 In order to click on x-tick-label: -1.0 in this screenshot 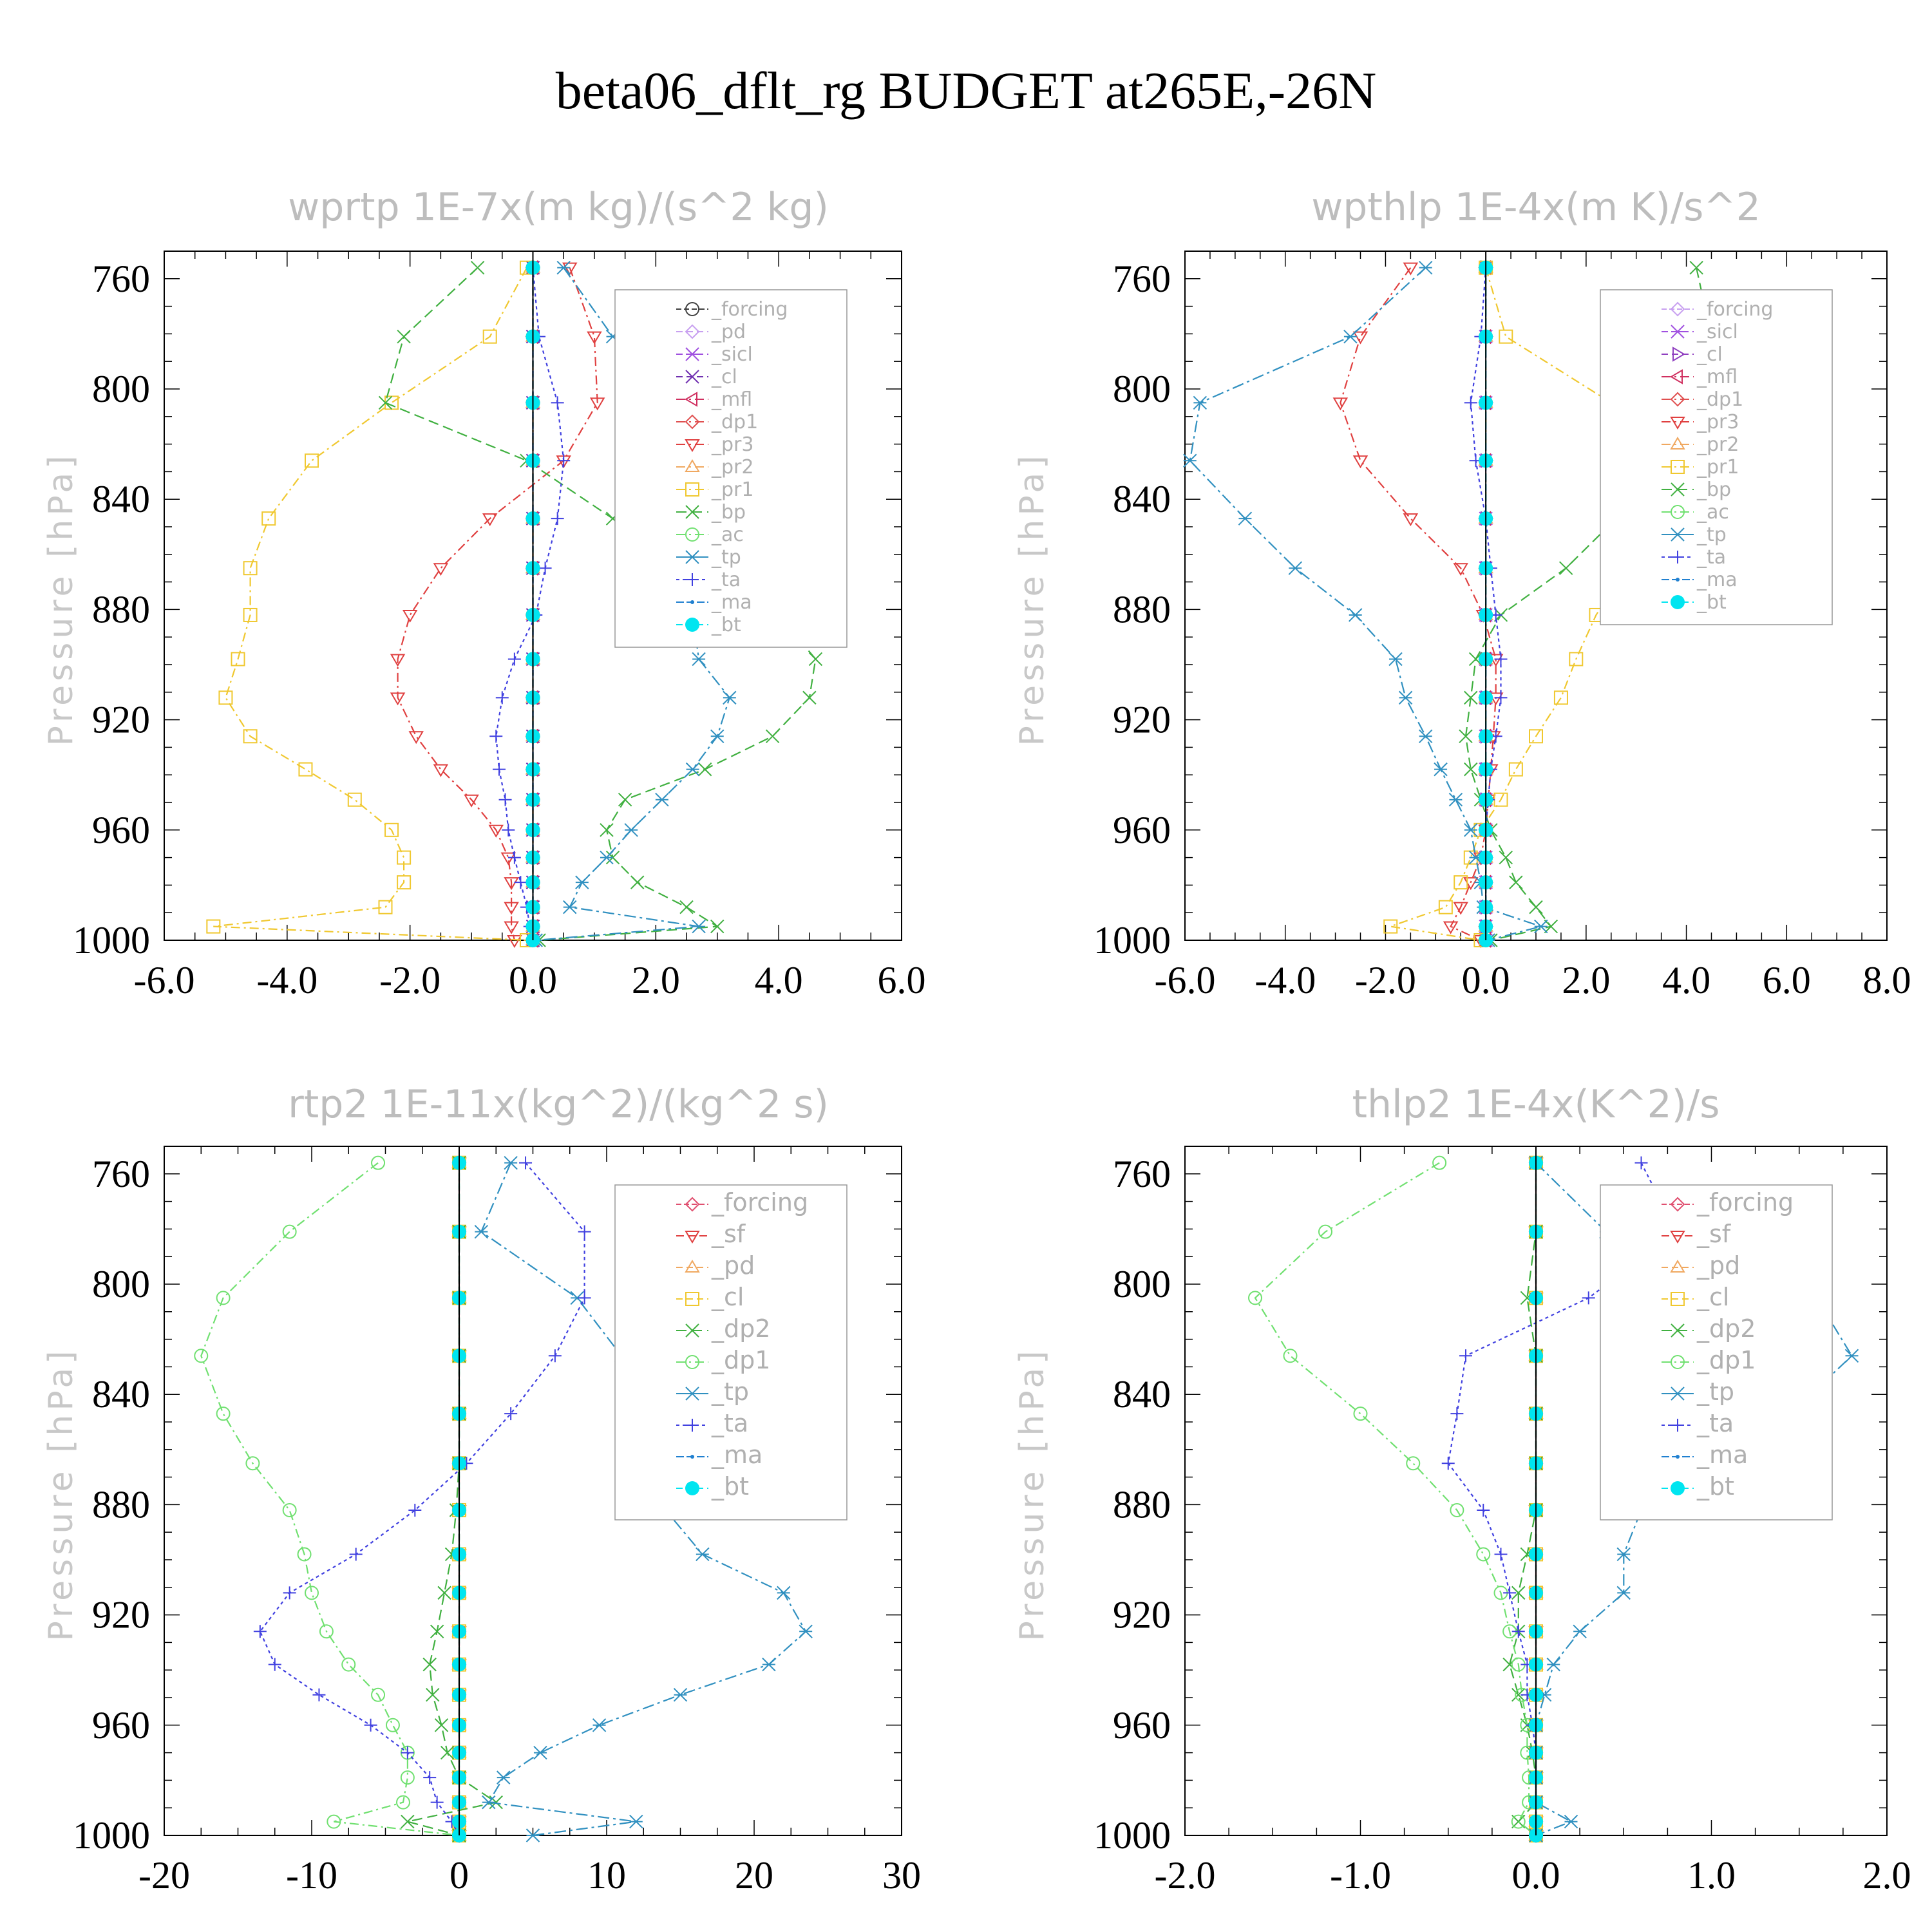, I will do `click(1360, 1876)`.